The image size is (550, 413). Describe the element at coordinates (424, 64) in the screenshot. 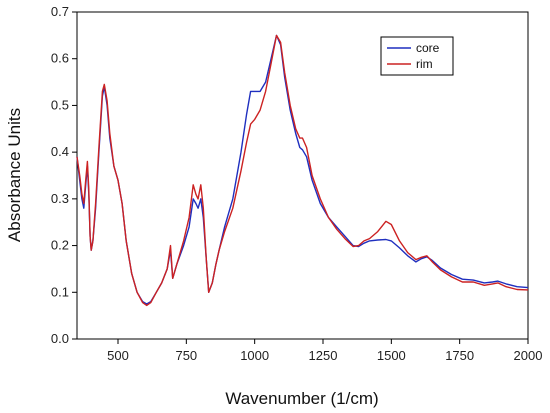

I see `legend-label-rim: rim` at that location.